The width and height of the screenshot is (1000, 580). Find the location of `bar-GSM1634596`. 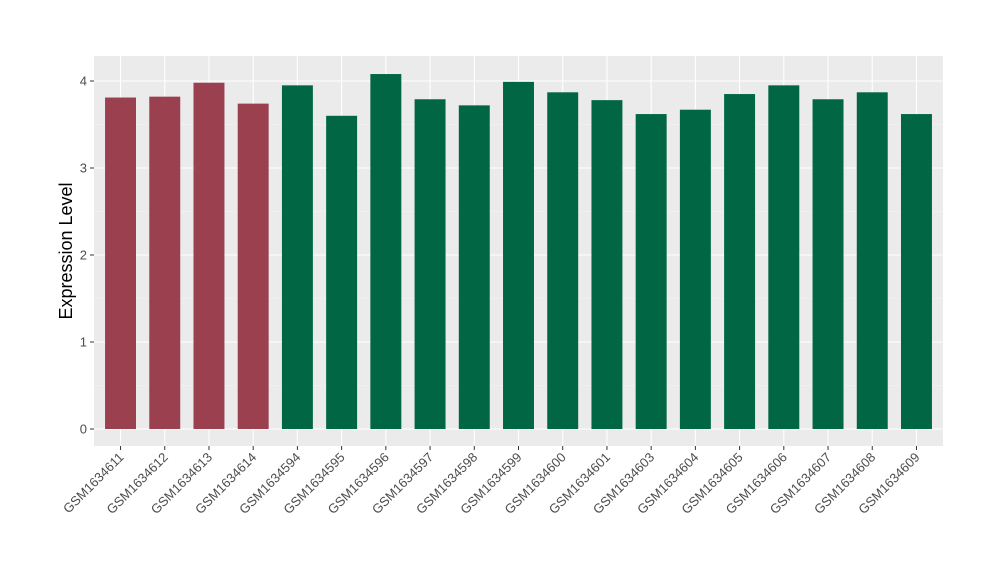

bar-GSM1634596 is located at coordinates (386, 251).